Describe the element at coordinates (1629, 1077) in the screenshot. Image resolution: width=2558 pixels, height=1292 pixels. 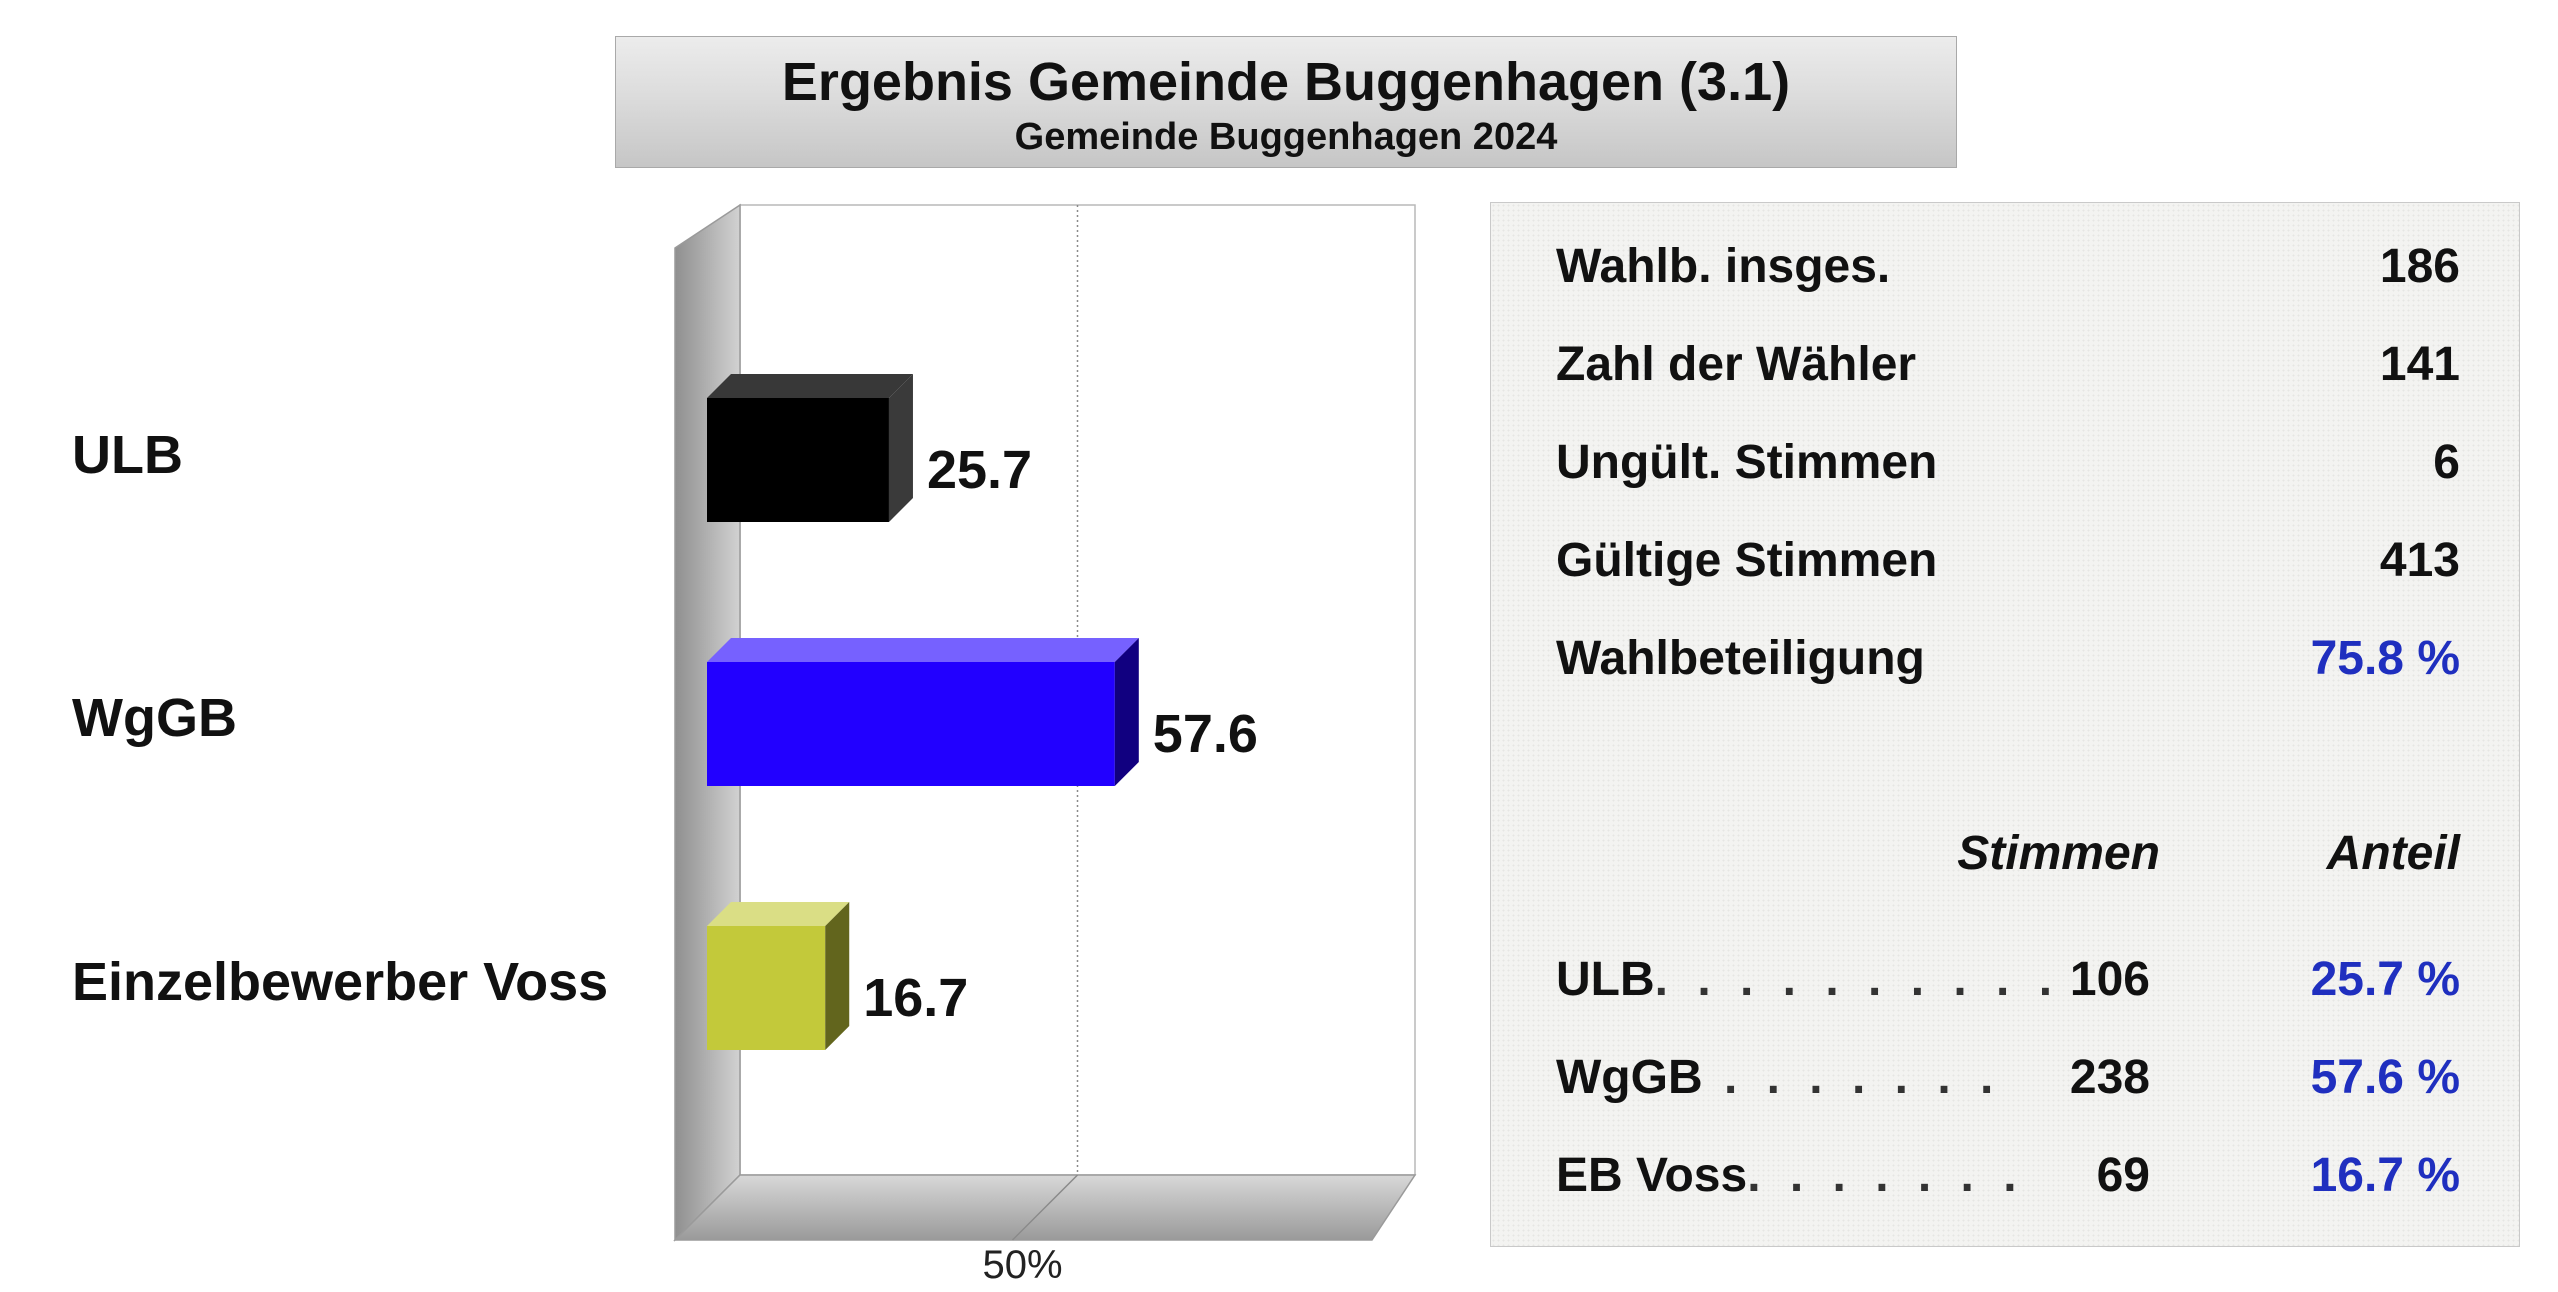
I see `party-name: WgGB` at that location.